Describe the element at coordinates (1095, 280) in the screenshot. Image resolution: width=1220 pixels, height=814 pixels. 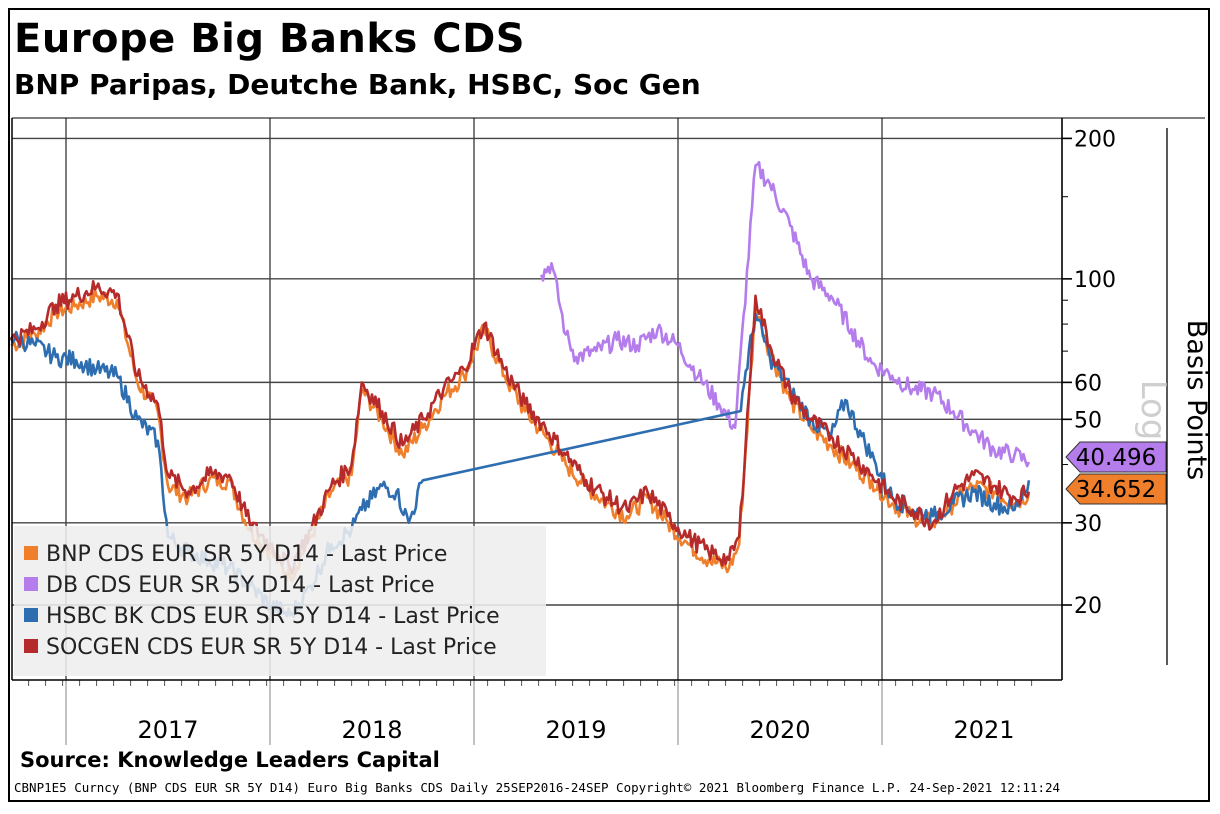
I see `y-tick-label: 100` at that location.